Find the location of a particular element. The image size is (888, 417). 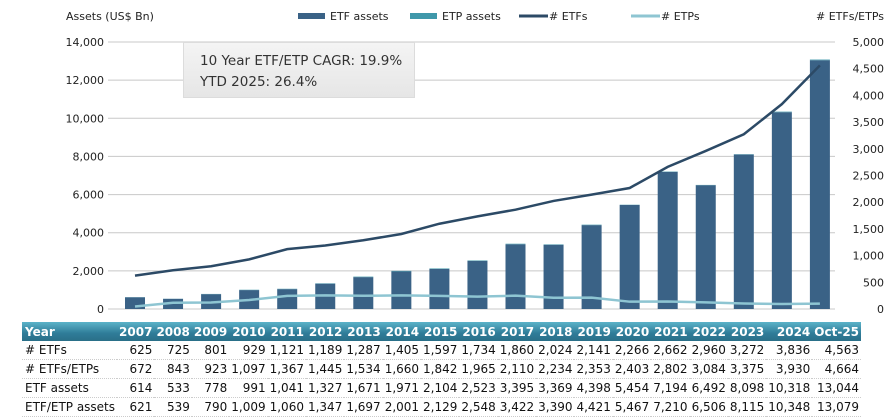

table-cell: 2,548 is located at coordinates (478, 407).